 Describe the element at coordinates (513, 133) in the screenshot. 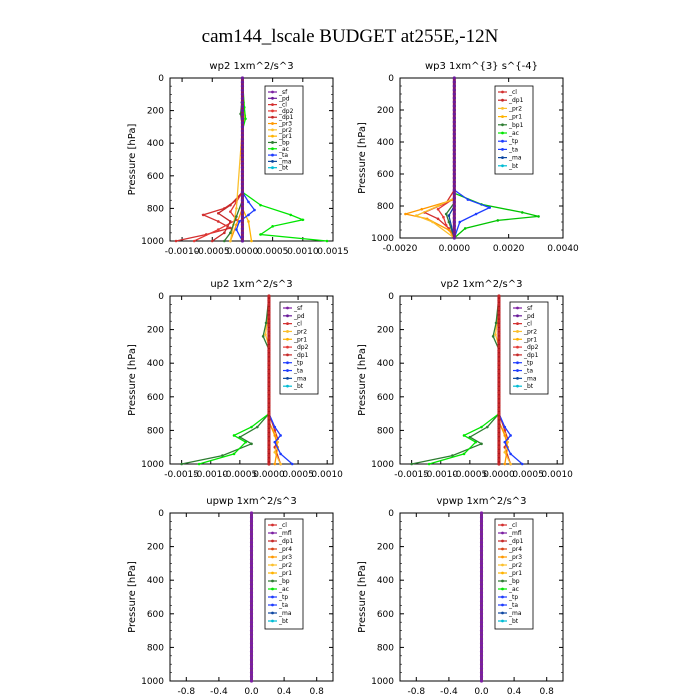

I see `legend-label: _ac` at that location.